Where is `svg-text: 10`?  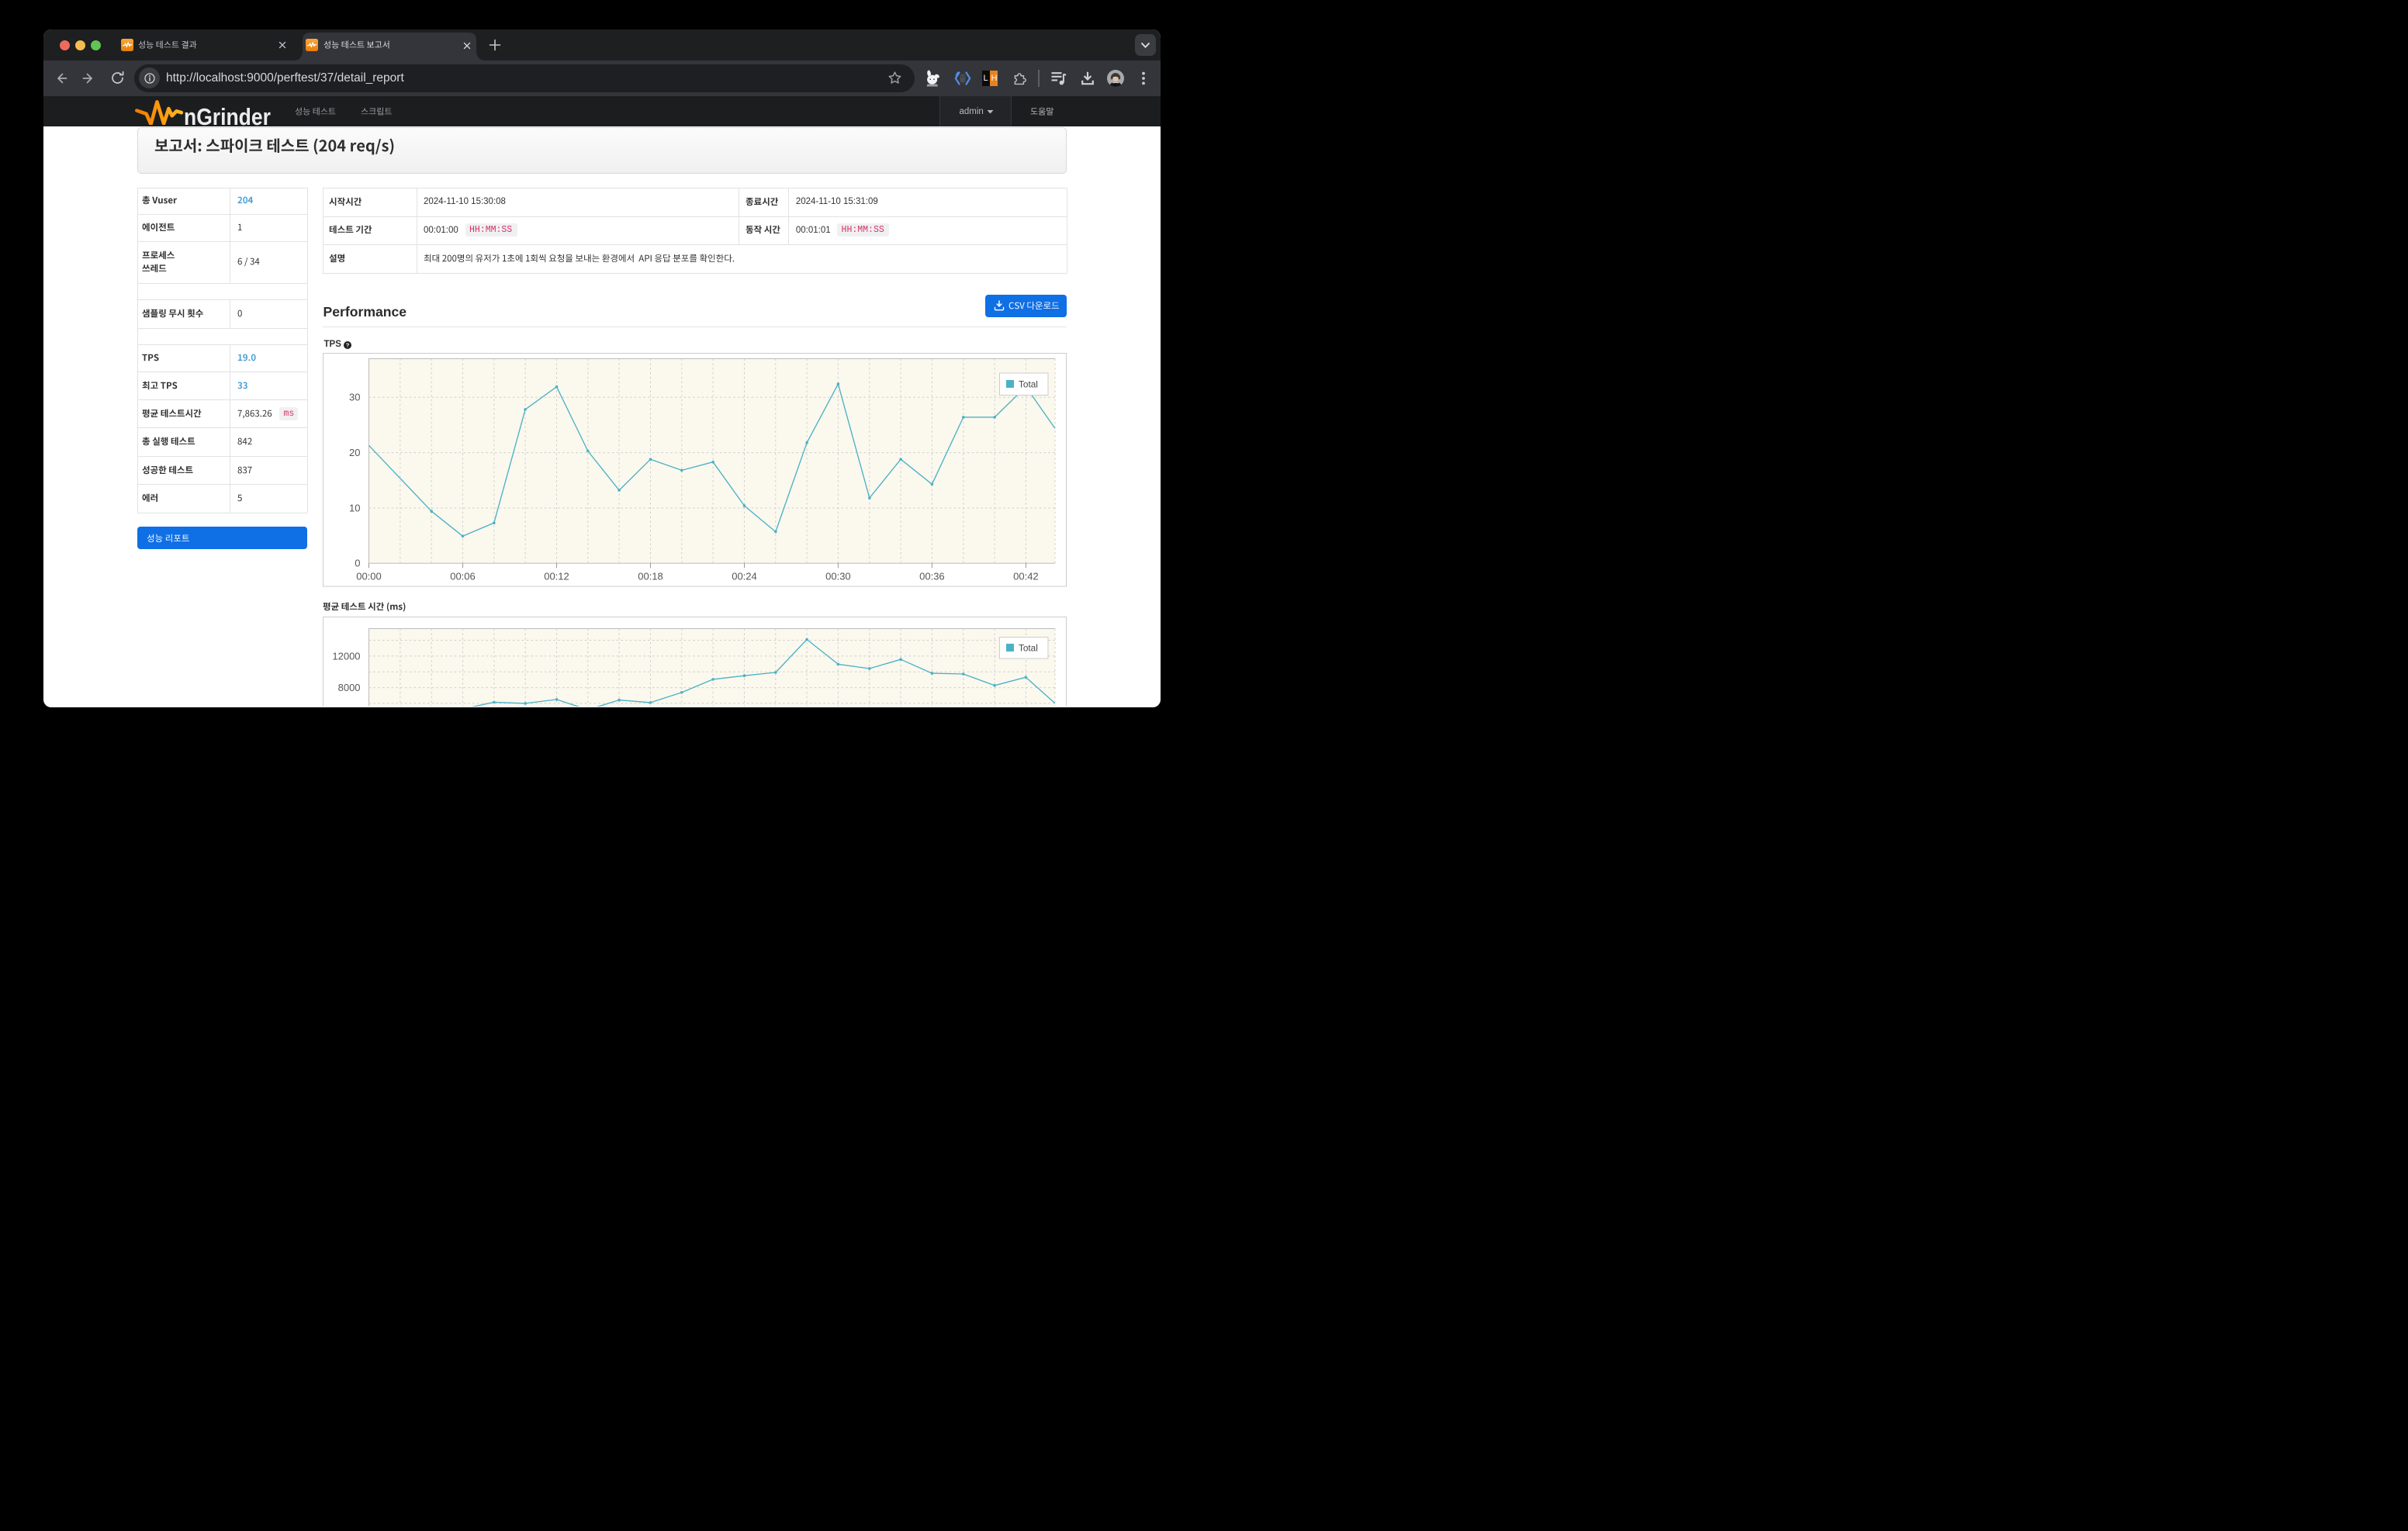 svg-text: 10 is located at coordinates (354, 507).